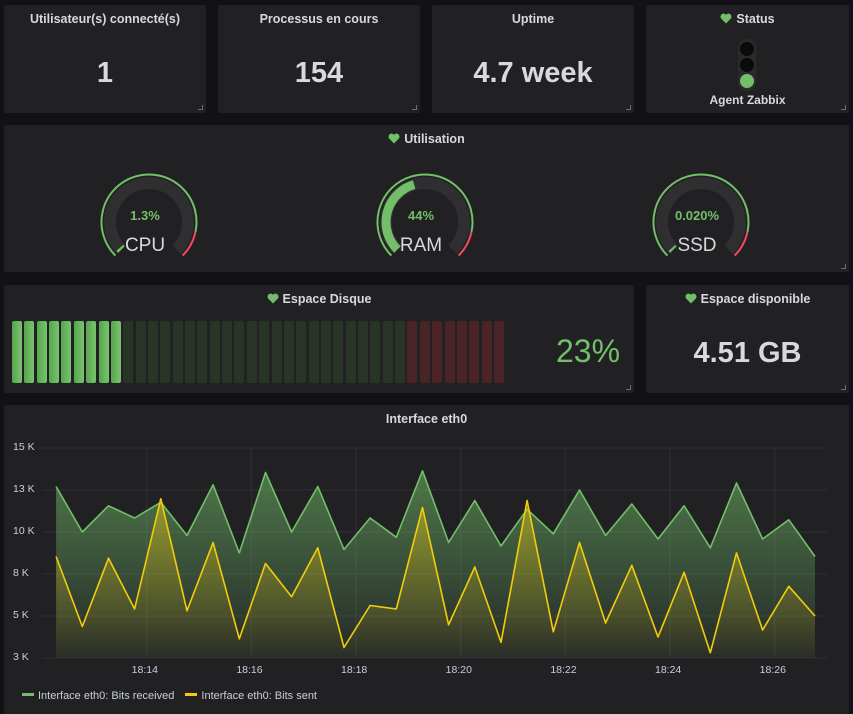 Image resolution: width=853 pixels, height=714 pixels. I want to click on legend-swatch-received, so click(28, 694).